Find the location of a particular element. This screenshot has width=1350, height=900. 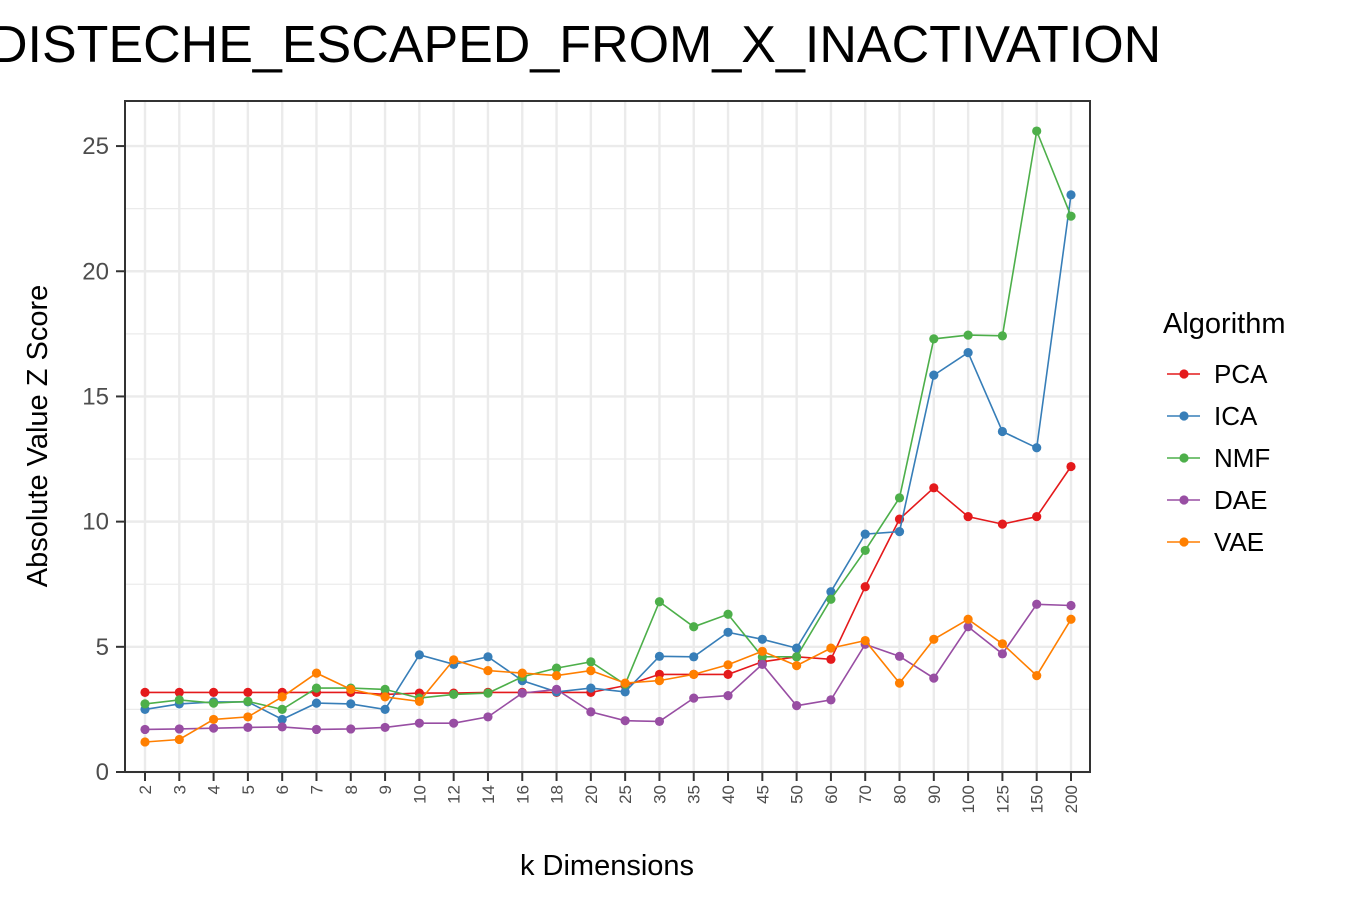

legend: Algorithm PCA ICA NMF DAE VAE is located at coordinates (1224, 432).